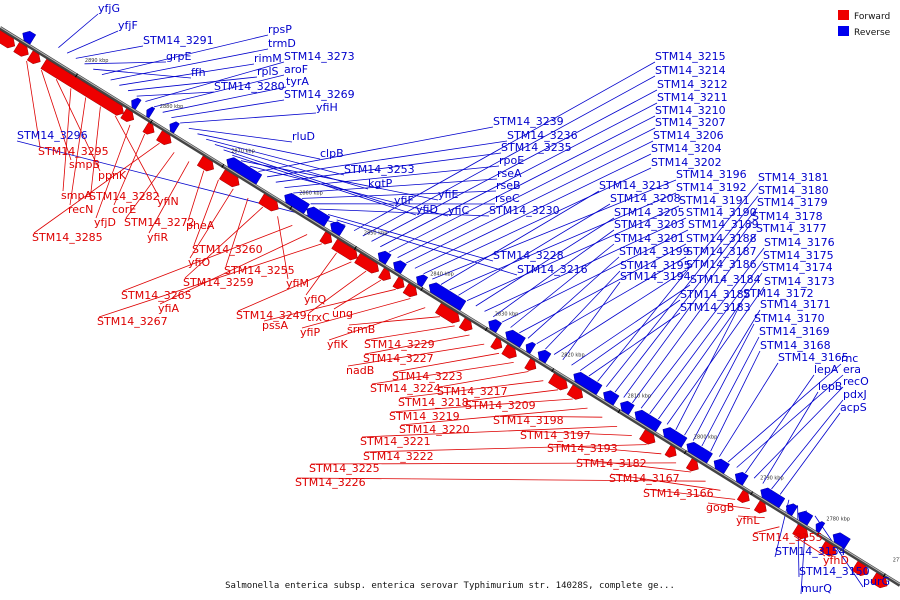 This screenshot has height=600, width=900. What do you see at coordinates (720, 507) in the screenshot?
I see `gene-label-gogb: gogB` at bounding box center [720, 507].